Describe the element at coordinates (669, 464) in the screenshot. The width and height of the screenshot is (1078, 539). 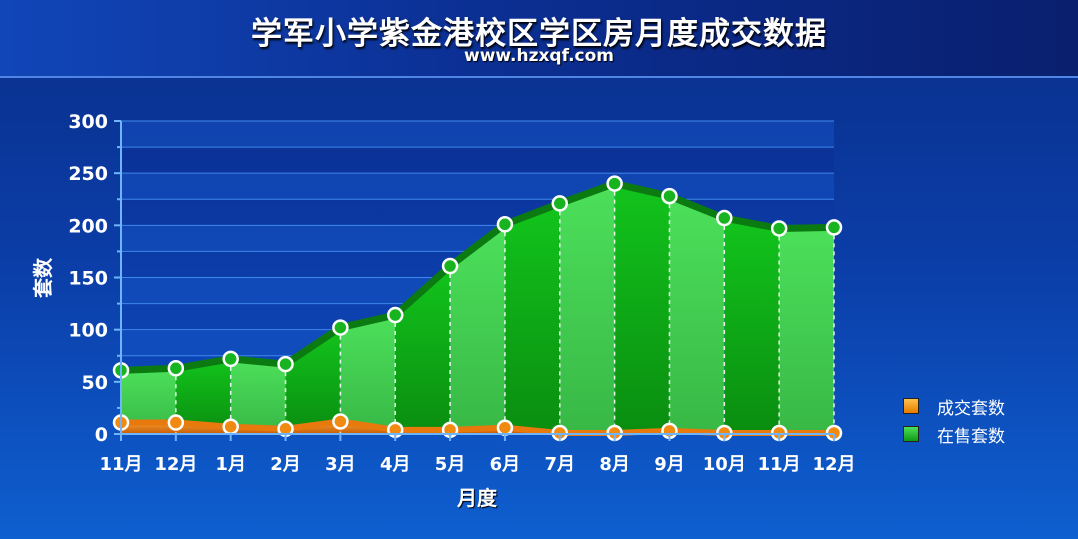
I see `x-tick-label: 9月` at that location.